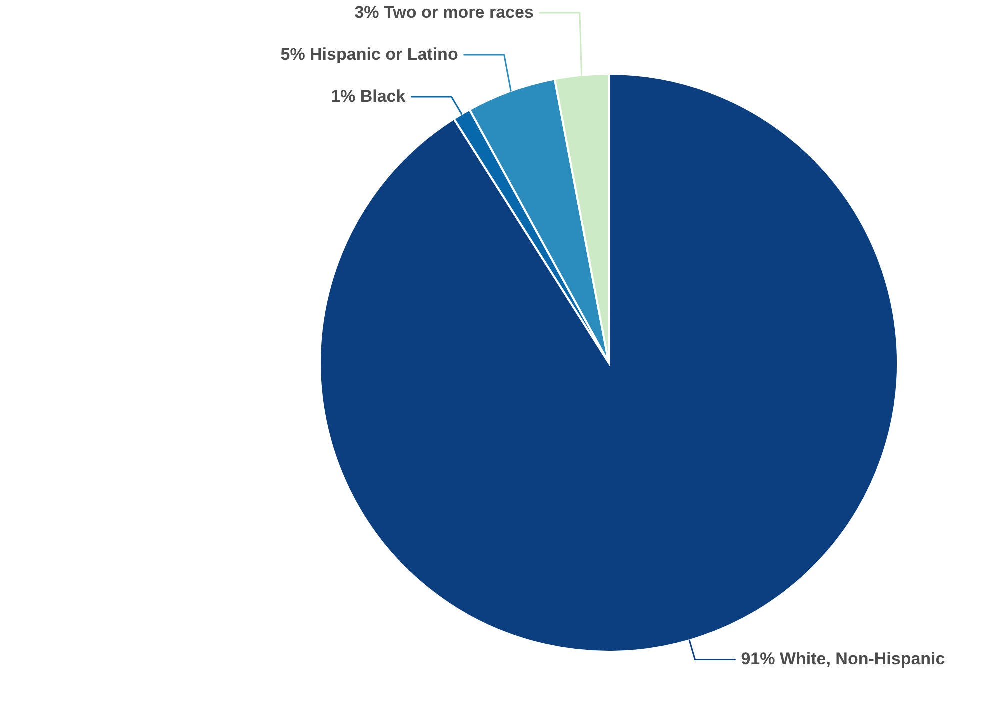 The image size is (987, 715). I want to click on slice-label: 5% Hispanic or Latino, so click(369, 54).